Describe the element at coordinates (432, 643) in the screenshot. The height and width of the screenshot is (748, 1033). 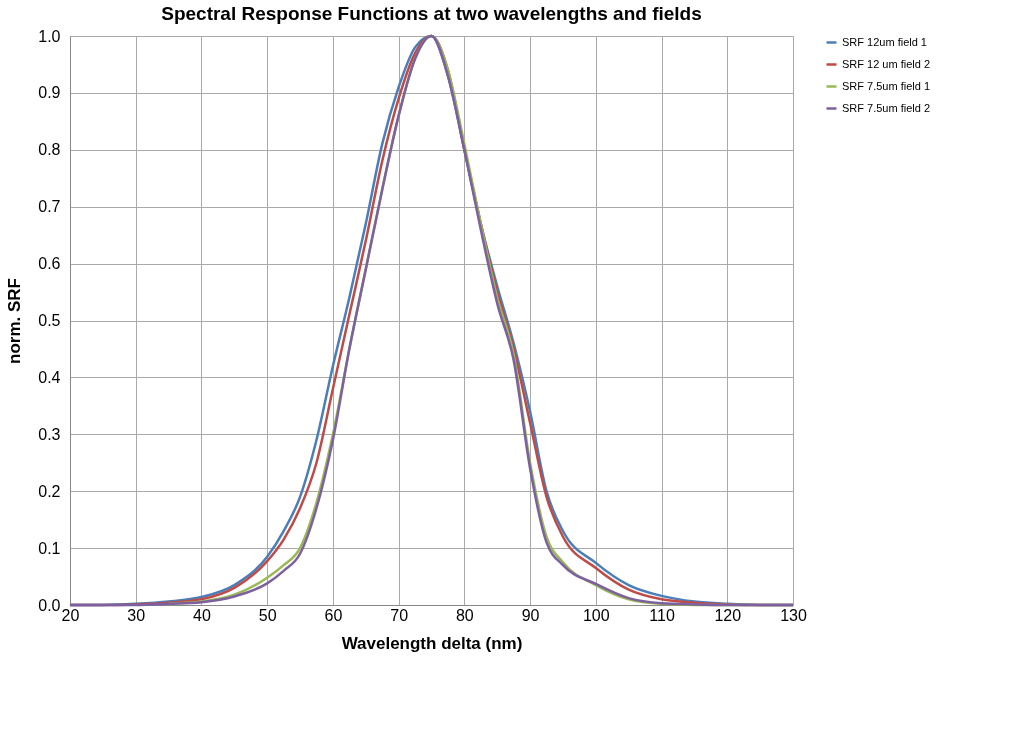
I see `x-axis-title: Wavelength delta (nm)` at that location.